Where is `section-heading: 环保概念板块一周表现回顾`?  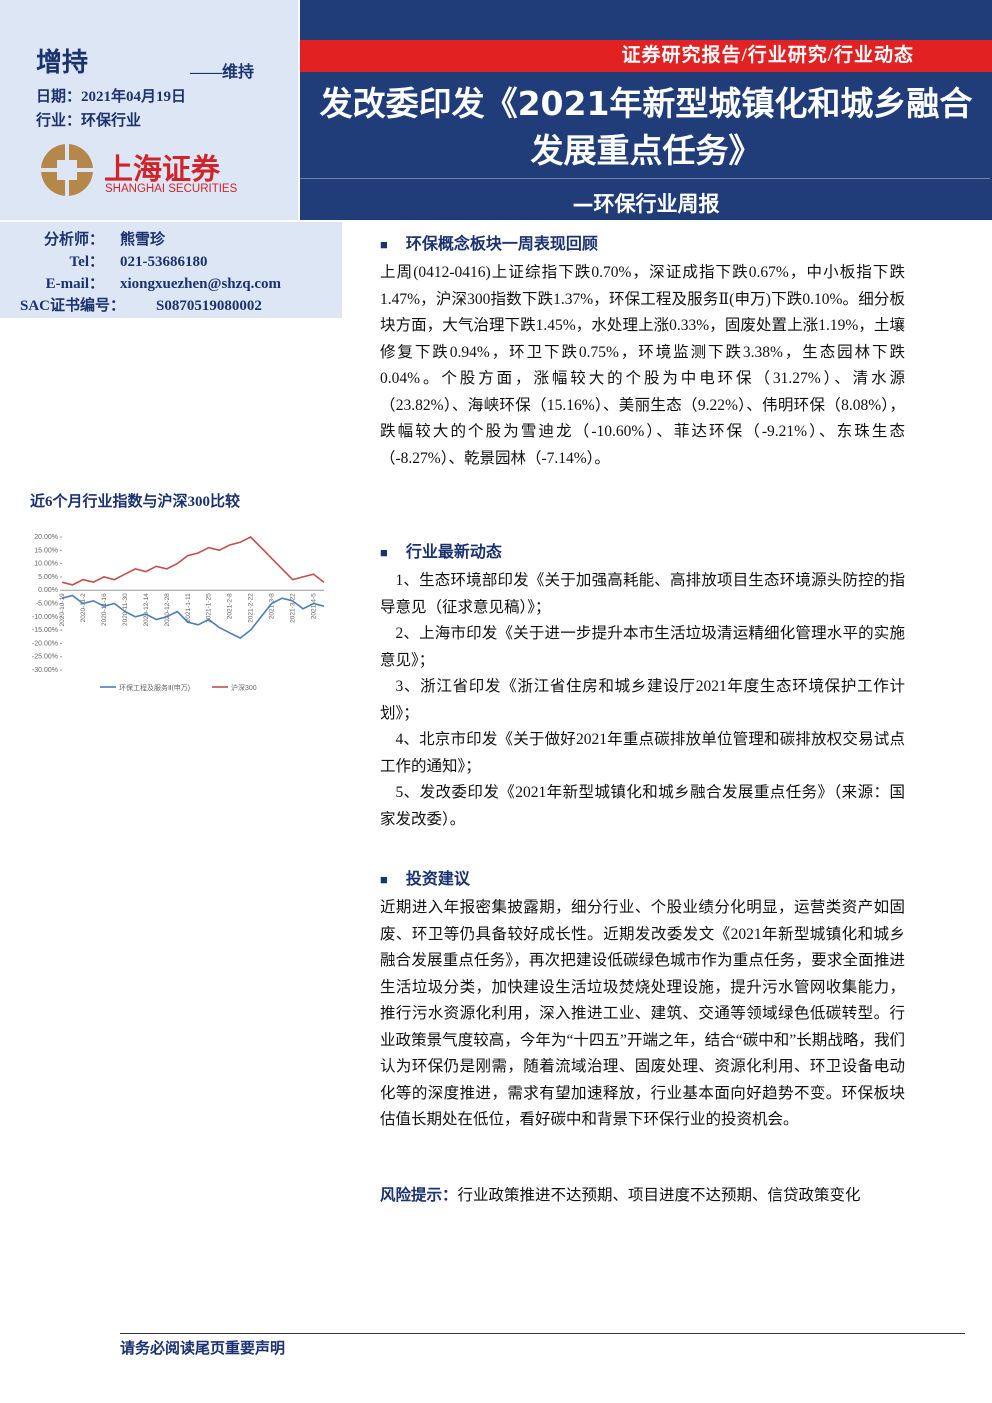
section-heading: 环保概念板块一周表现回顾 is located at coordinates (642, 242).